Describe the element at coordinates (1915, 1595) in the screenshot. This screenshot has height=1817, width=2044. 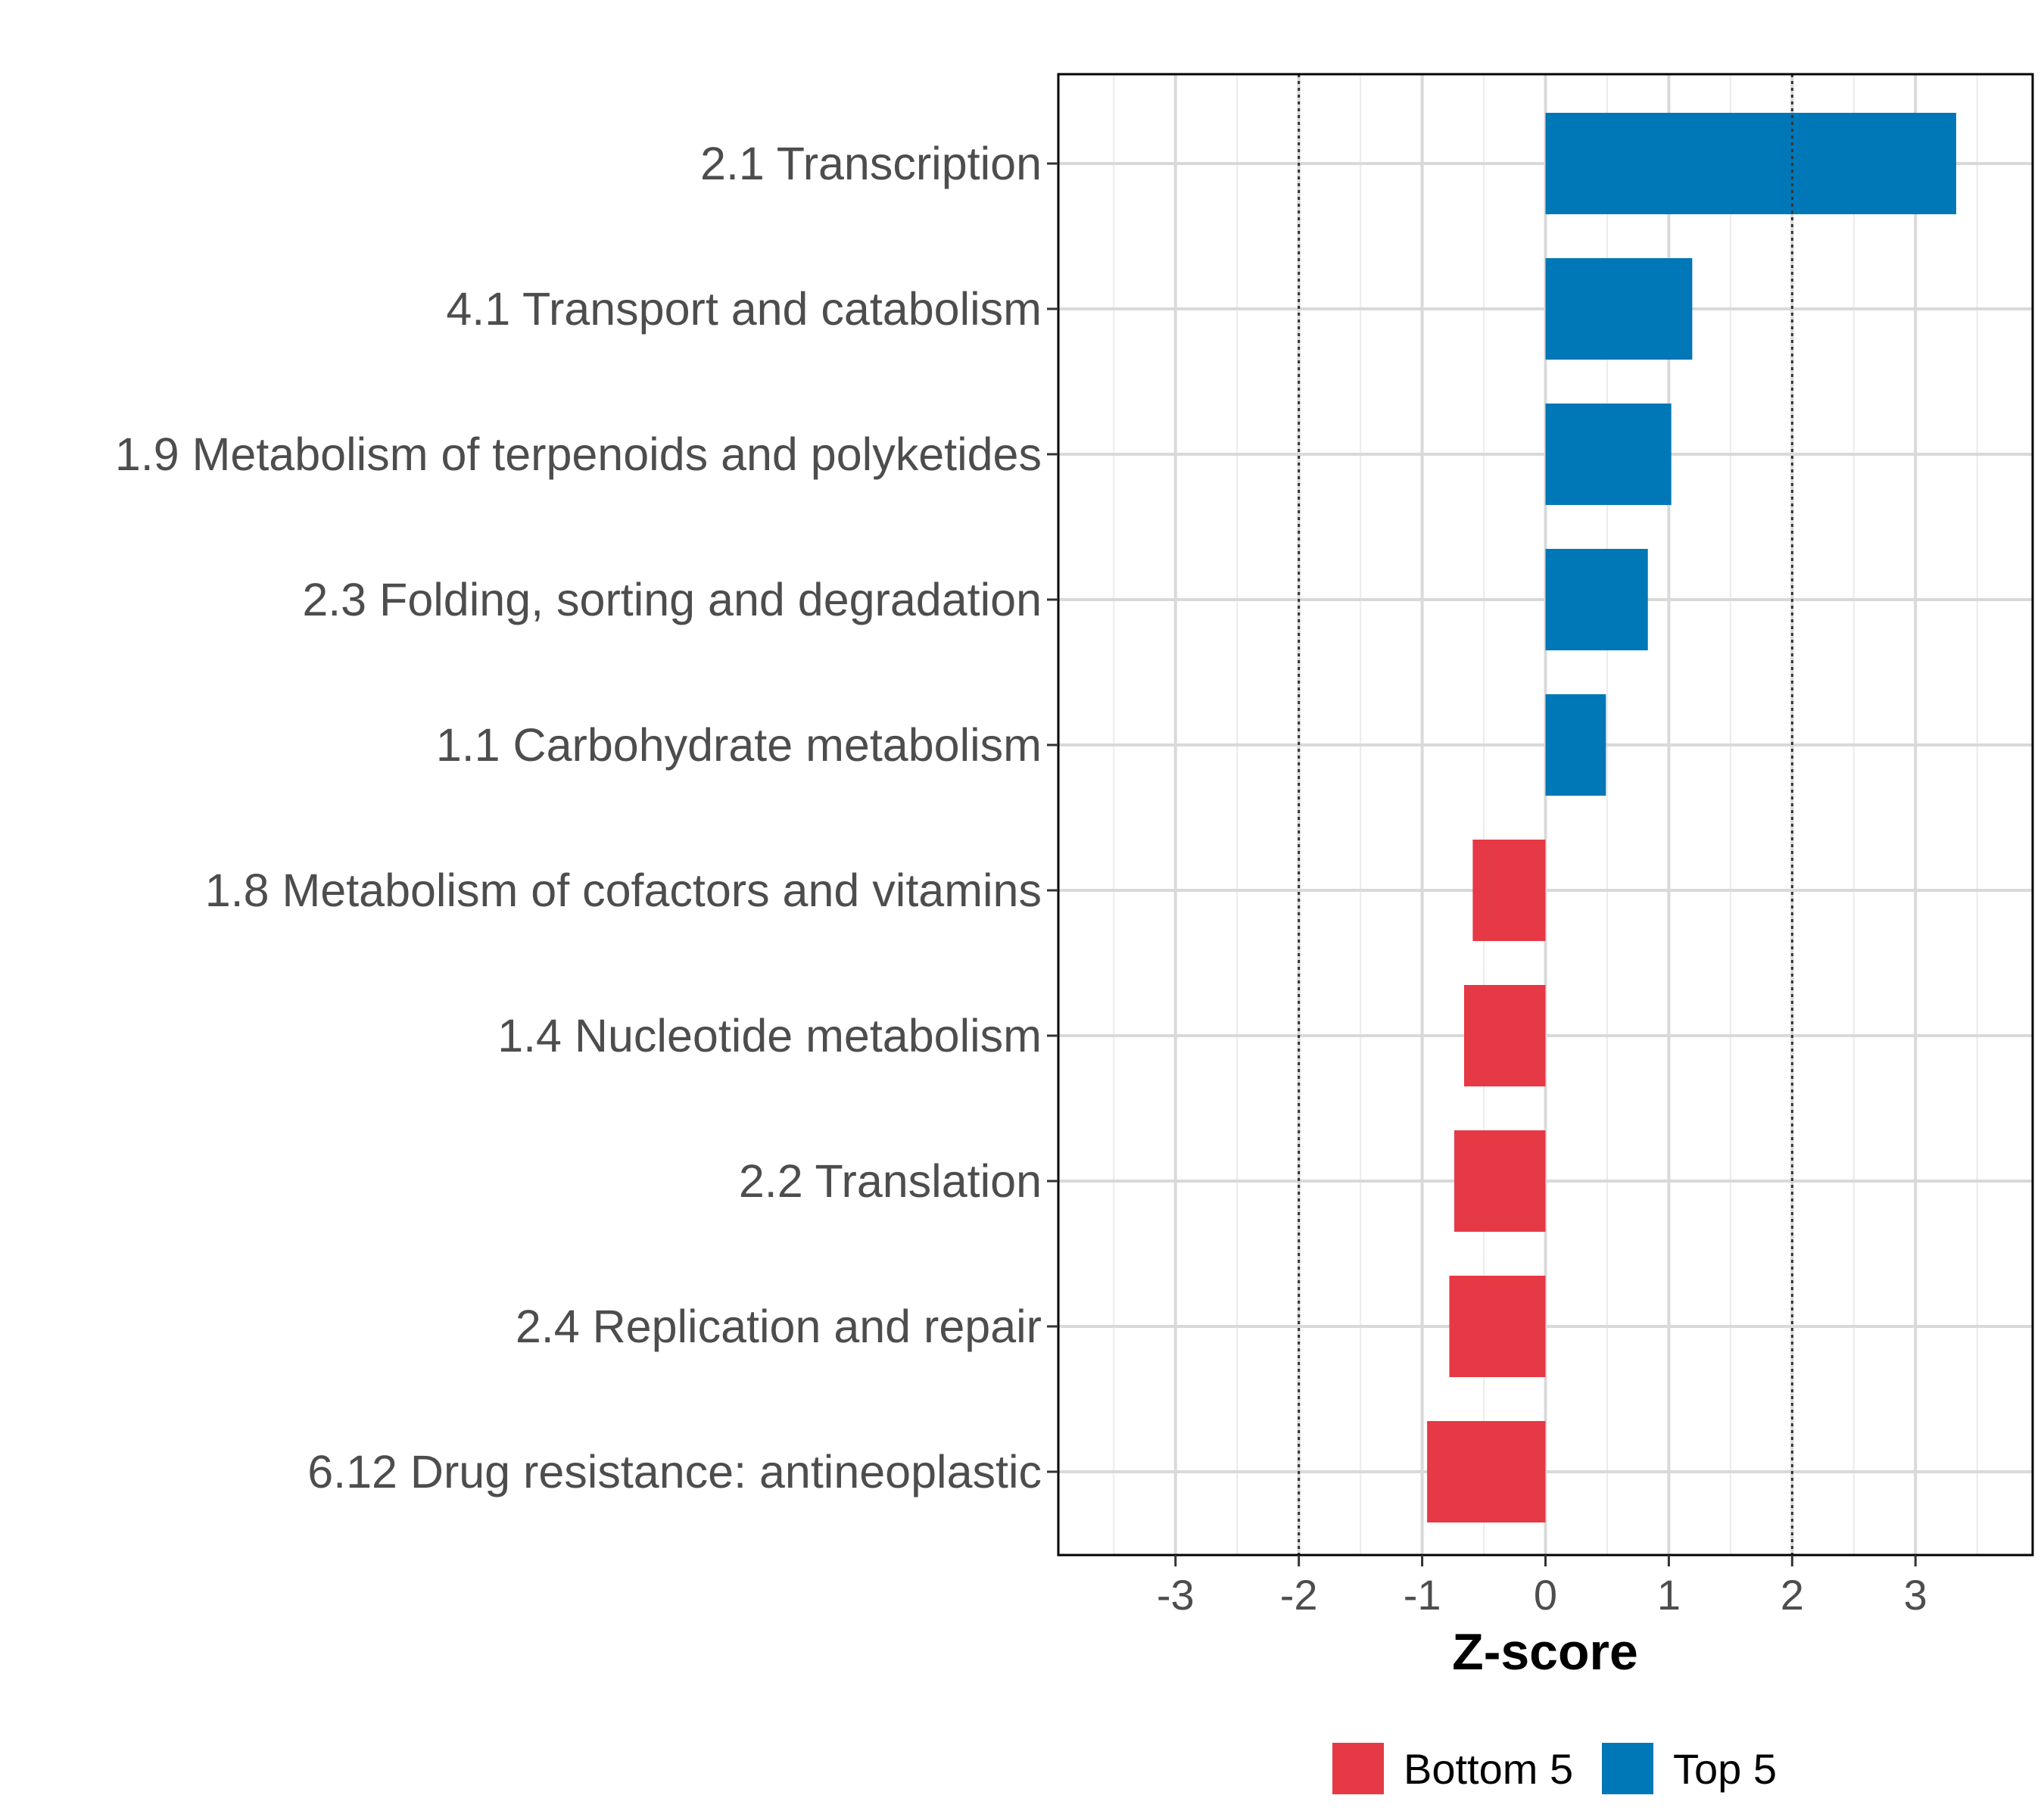
I see `x-tick-label: 3` at that location.